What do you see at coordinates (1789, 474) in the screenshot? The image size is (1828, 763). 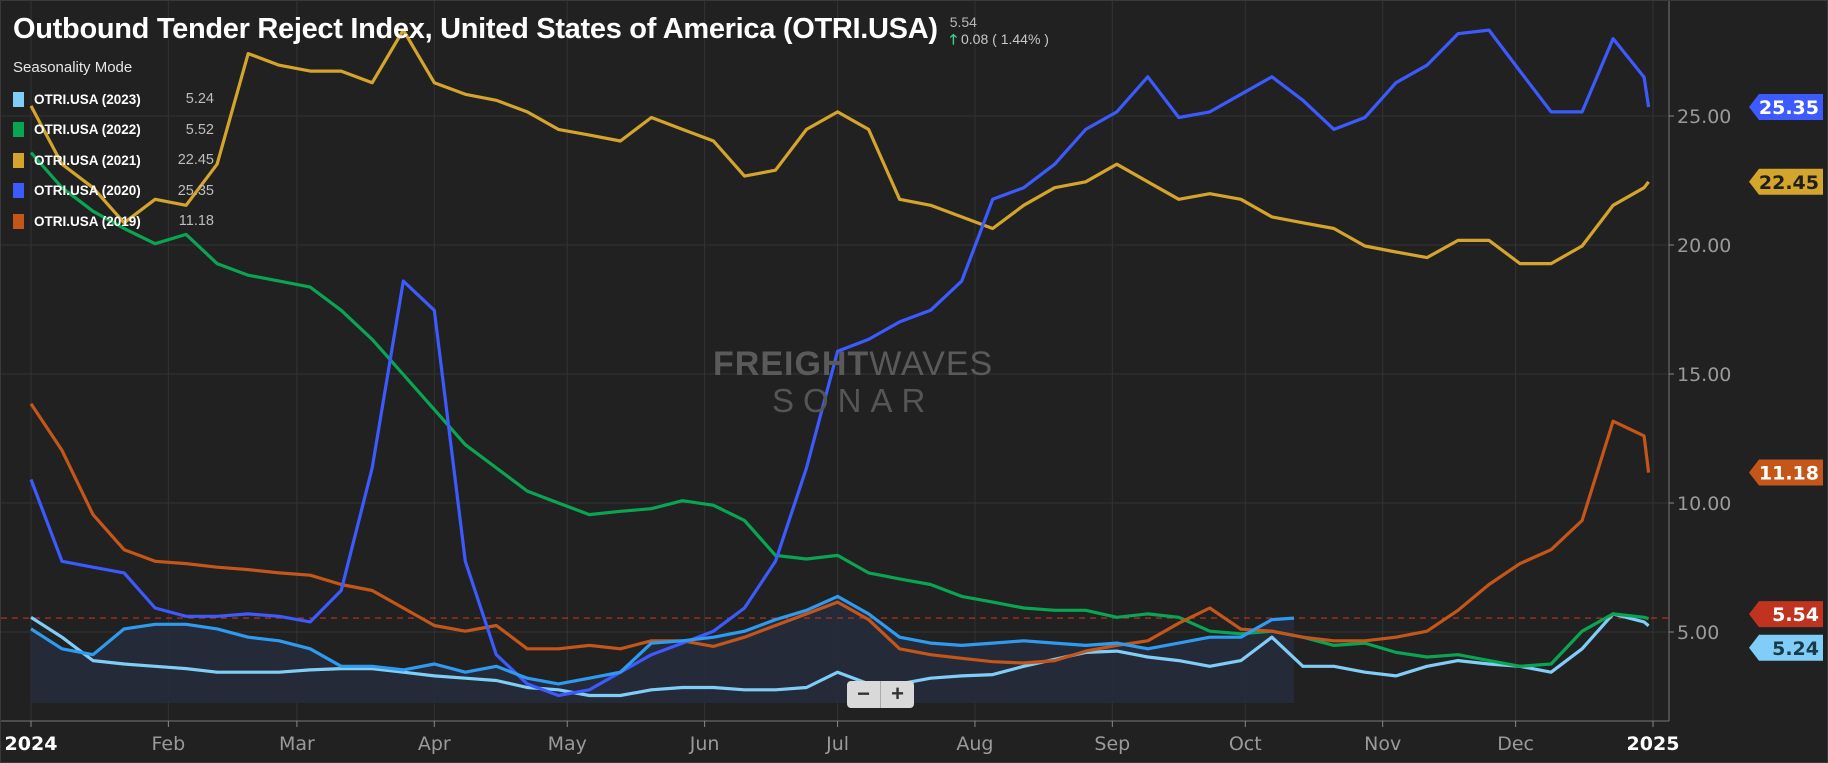 I see `series-2019-last-tag-label: 11.18` at bounding box center [1789, 474].